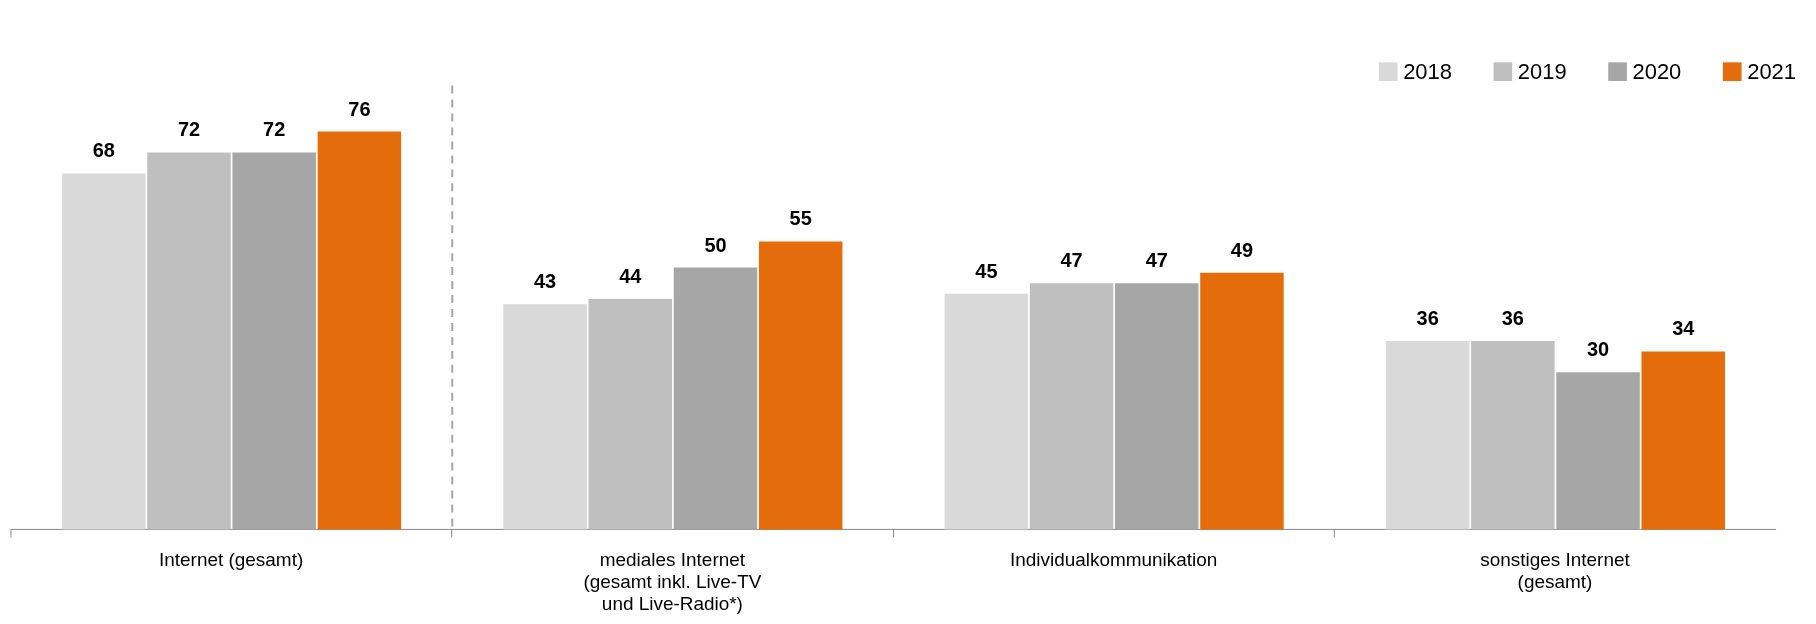  I want to click on data-label: 44, so click(630, 276).